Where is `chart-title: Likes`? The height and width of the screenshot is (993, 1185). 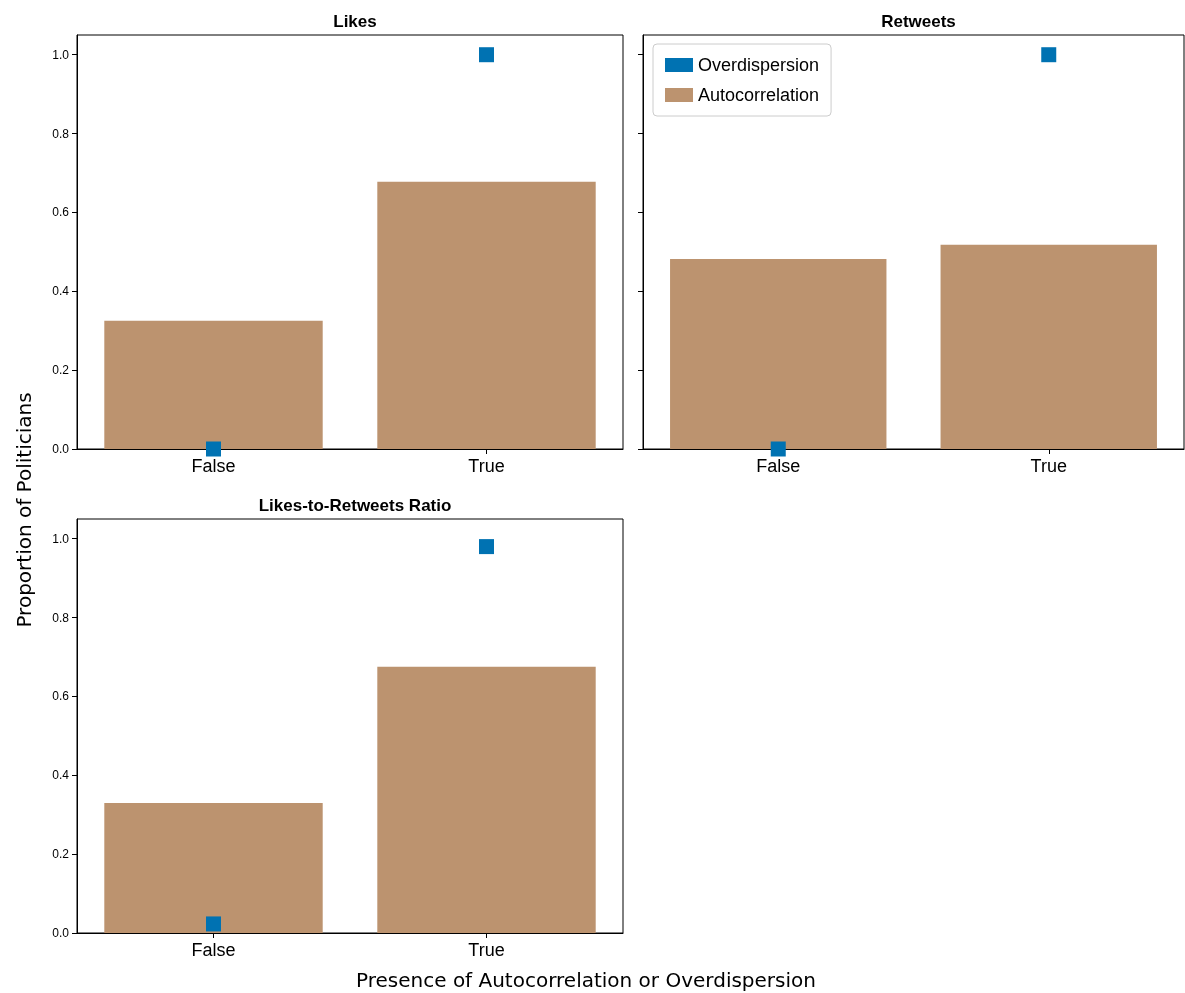 chart-title: Likes is located at coordinates (355, 21).